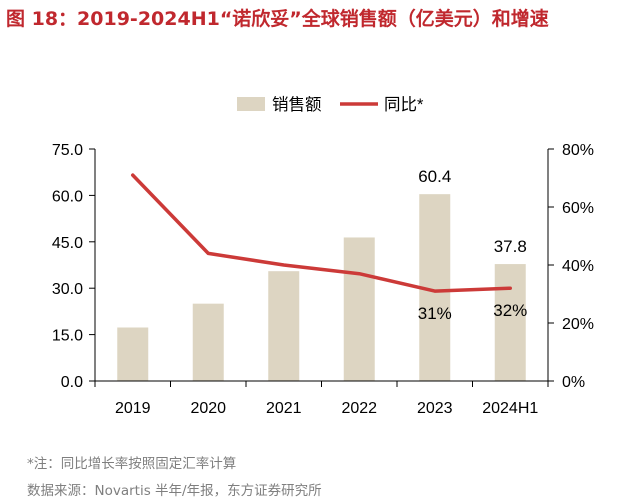 This screenshot has width=640, height=504. I want to click on left-tick-label: 15.0, so click(67, 336).